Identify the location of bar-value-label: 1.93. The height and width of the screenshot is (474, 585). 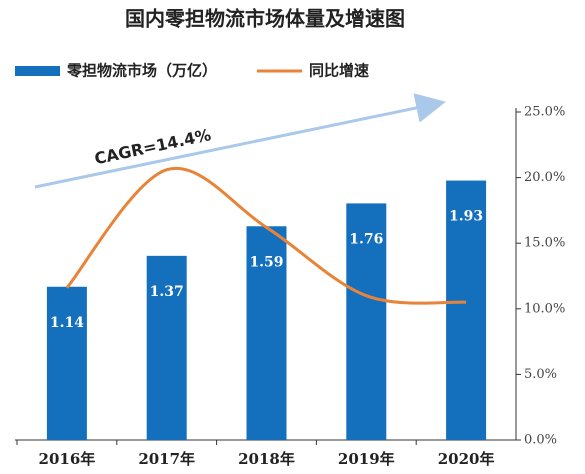
(466, 217).